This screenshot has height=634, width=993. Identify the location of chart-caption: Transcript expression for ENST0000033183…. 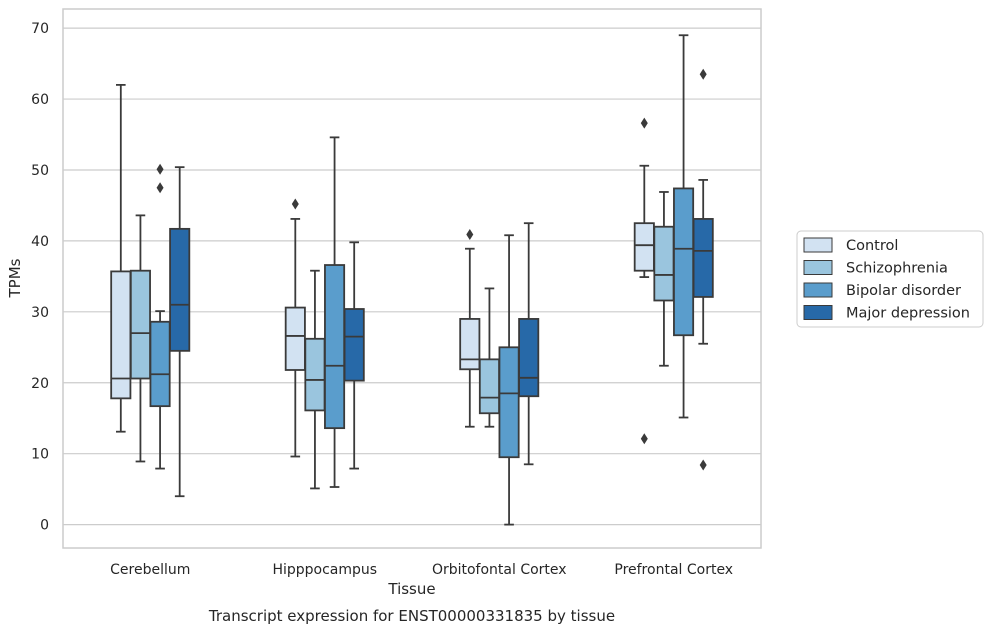
(411, 616).